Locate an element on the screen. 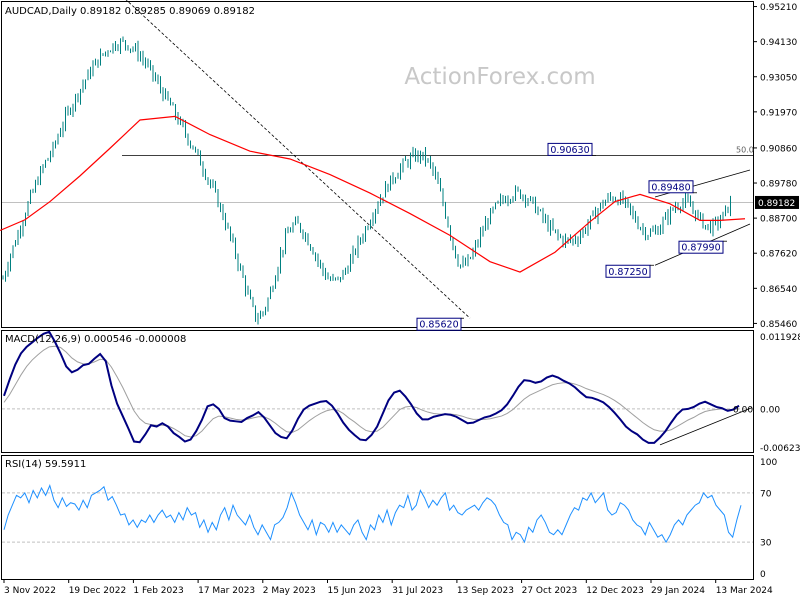 Image resolution: width=800 pixels, height=604 pixels. price-label-text: 0.85620 is located at coordinates (438, 325).